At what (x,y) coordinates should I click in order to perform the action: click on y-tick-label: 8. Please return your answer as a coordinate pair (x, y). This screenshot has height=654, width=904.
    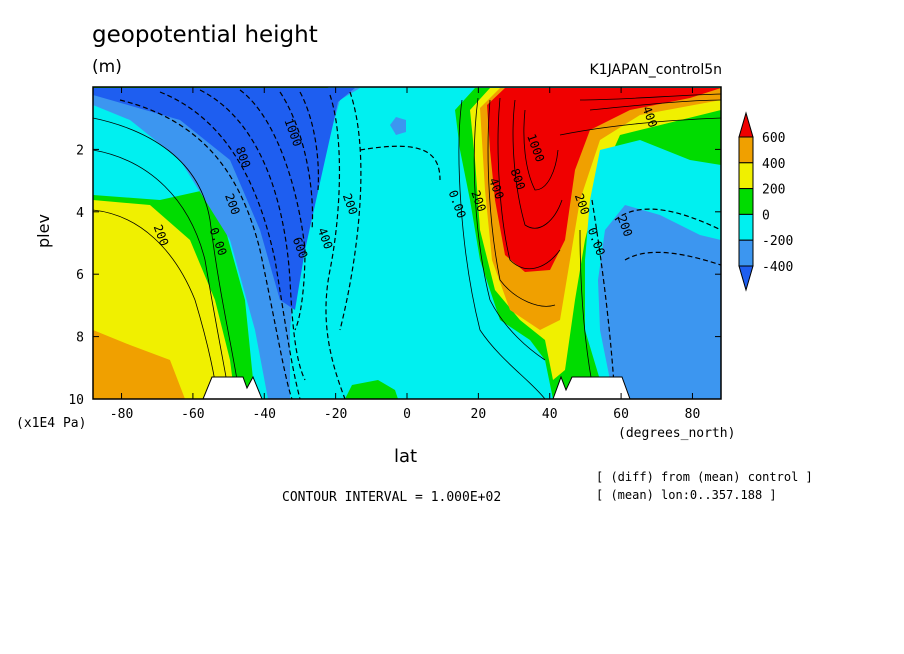
    Looking at the image, I should click on (80, 338).